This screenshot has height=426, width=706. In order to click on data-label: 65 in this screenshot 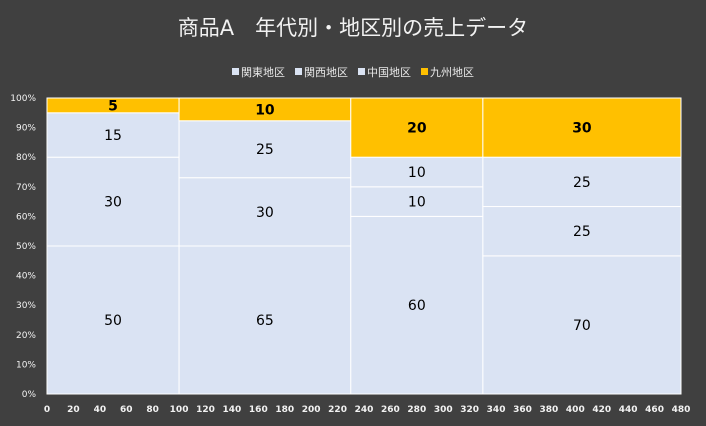, I will do `click(265, 321)`.